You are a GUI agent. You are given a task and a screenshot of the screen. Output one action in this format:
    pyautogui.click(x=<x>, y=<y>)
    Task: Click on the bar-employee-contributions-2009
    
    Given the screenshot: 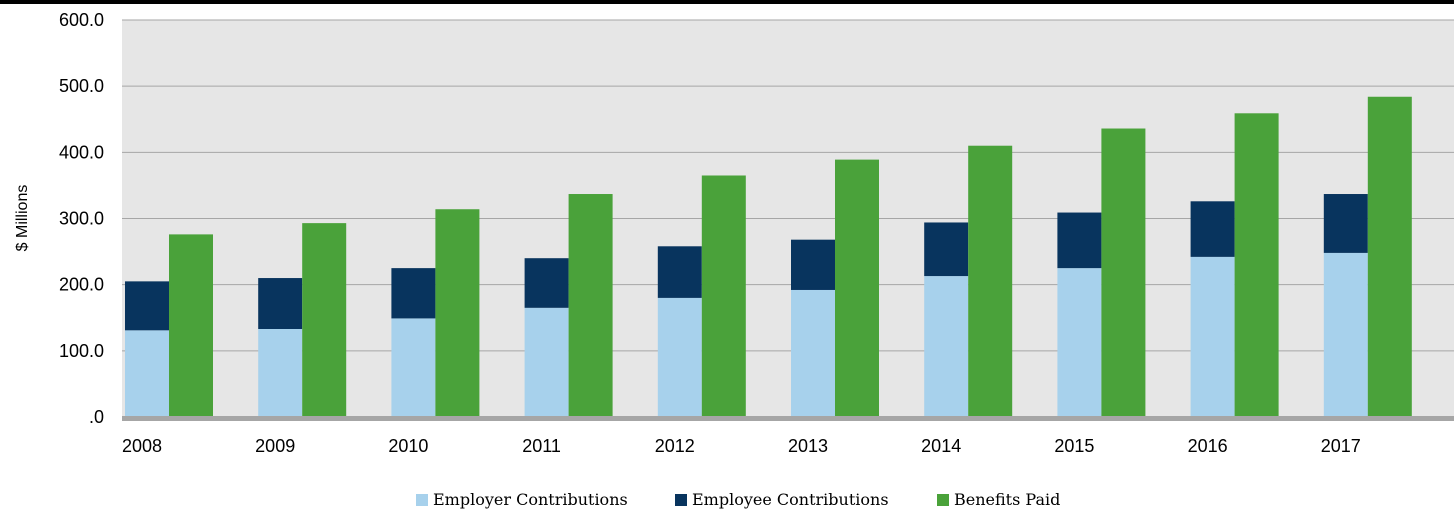 What is the action you would take?
    pyautogui.click(x=280, y=303)
    